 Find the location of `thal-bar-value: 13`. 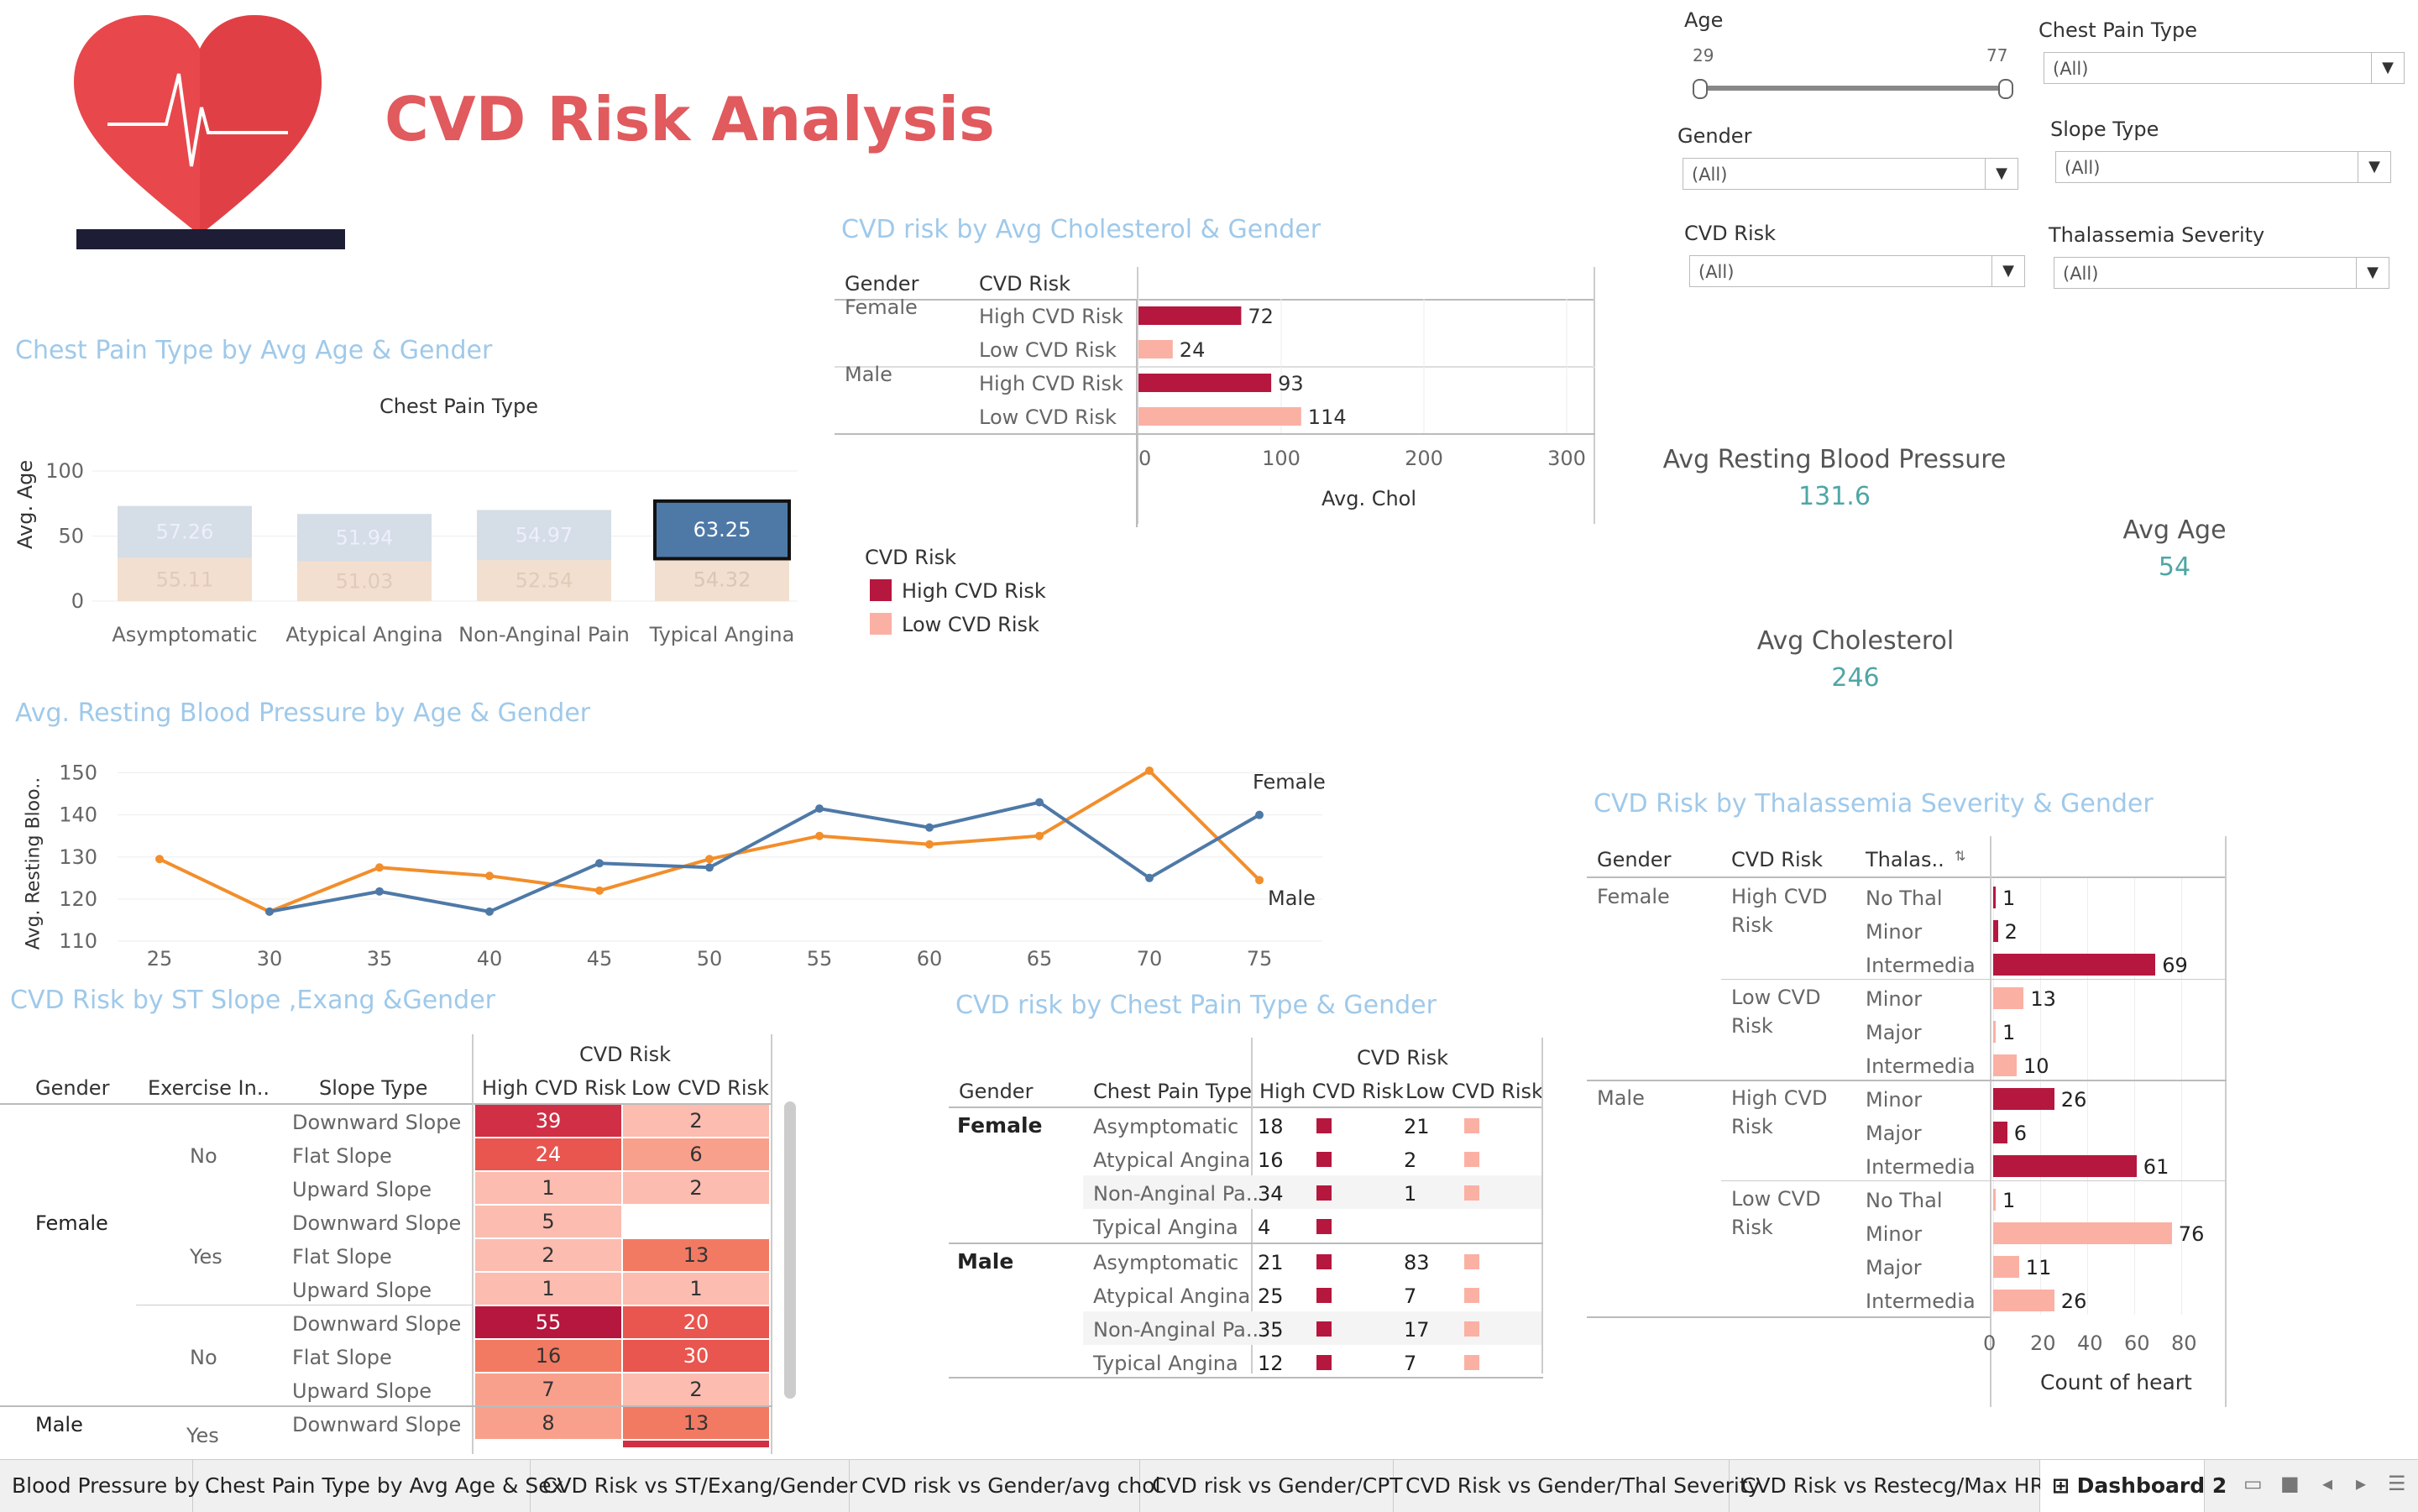

thal-bar-value: 13 is located at coordinates (2043, 999).